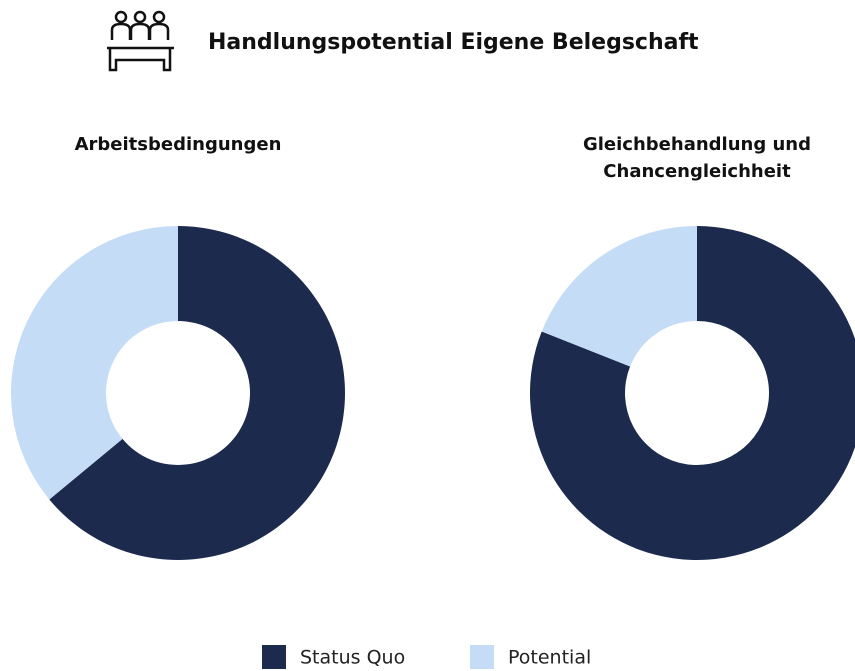  What do you see at coordinates (352, 658) in the screenshot?
I see `legend-label: Status Quo` at bounding box center [352, 658].